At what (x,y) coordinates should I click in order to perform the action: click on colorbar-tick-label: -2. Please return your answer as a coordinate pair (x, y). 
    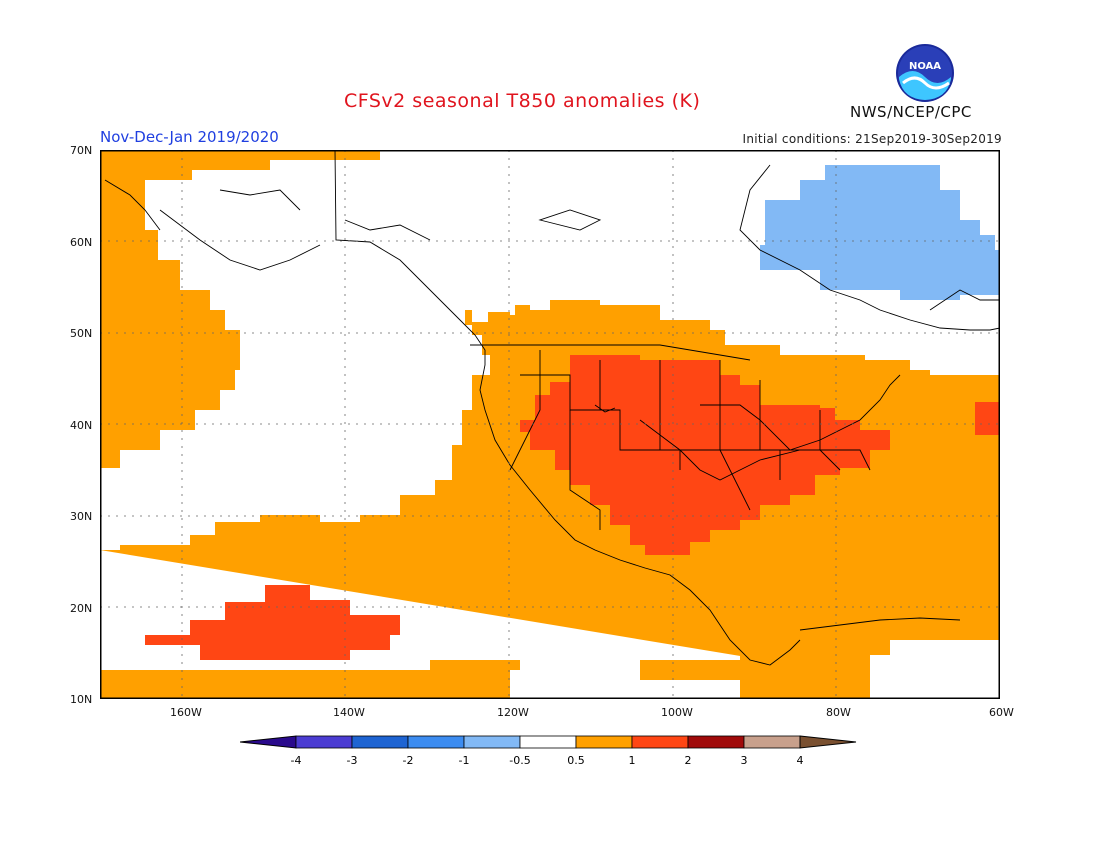
    Looking at the image, I should click on (408, 760).